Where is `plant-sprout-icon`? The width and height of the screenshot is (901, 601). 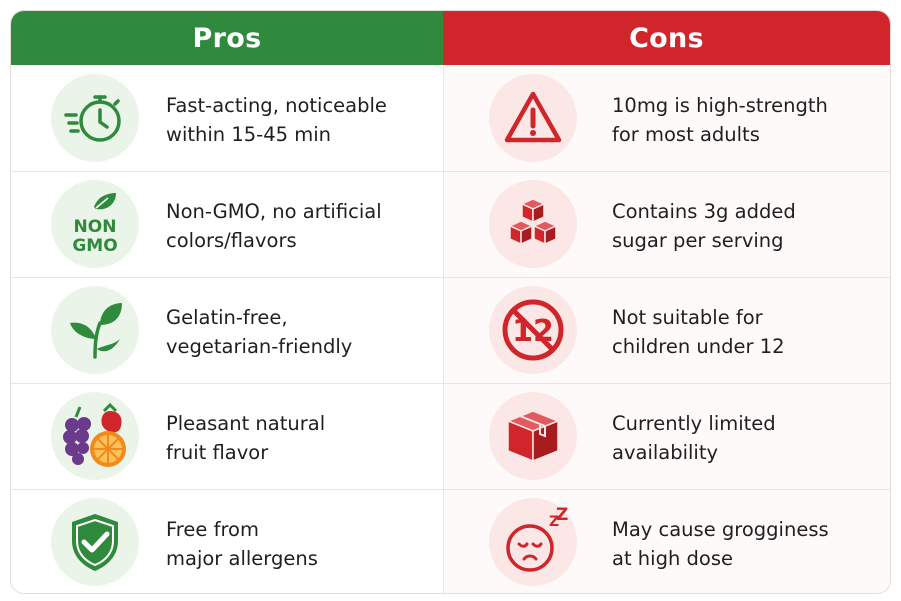
plant-sprout-icon is located at coordinates (95, 330).